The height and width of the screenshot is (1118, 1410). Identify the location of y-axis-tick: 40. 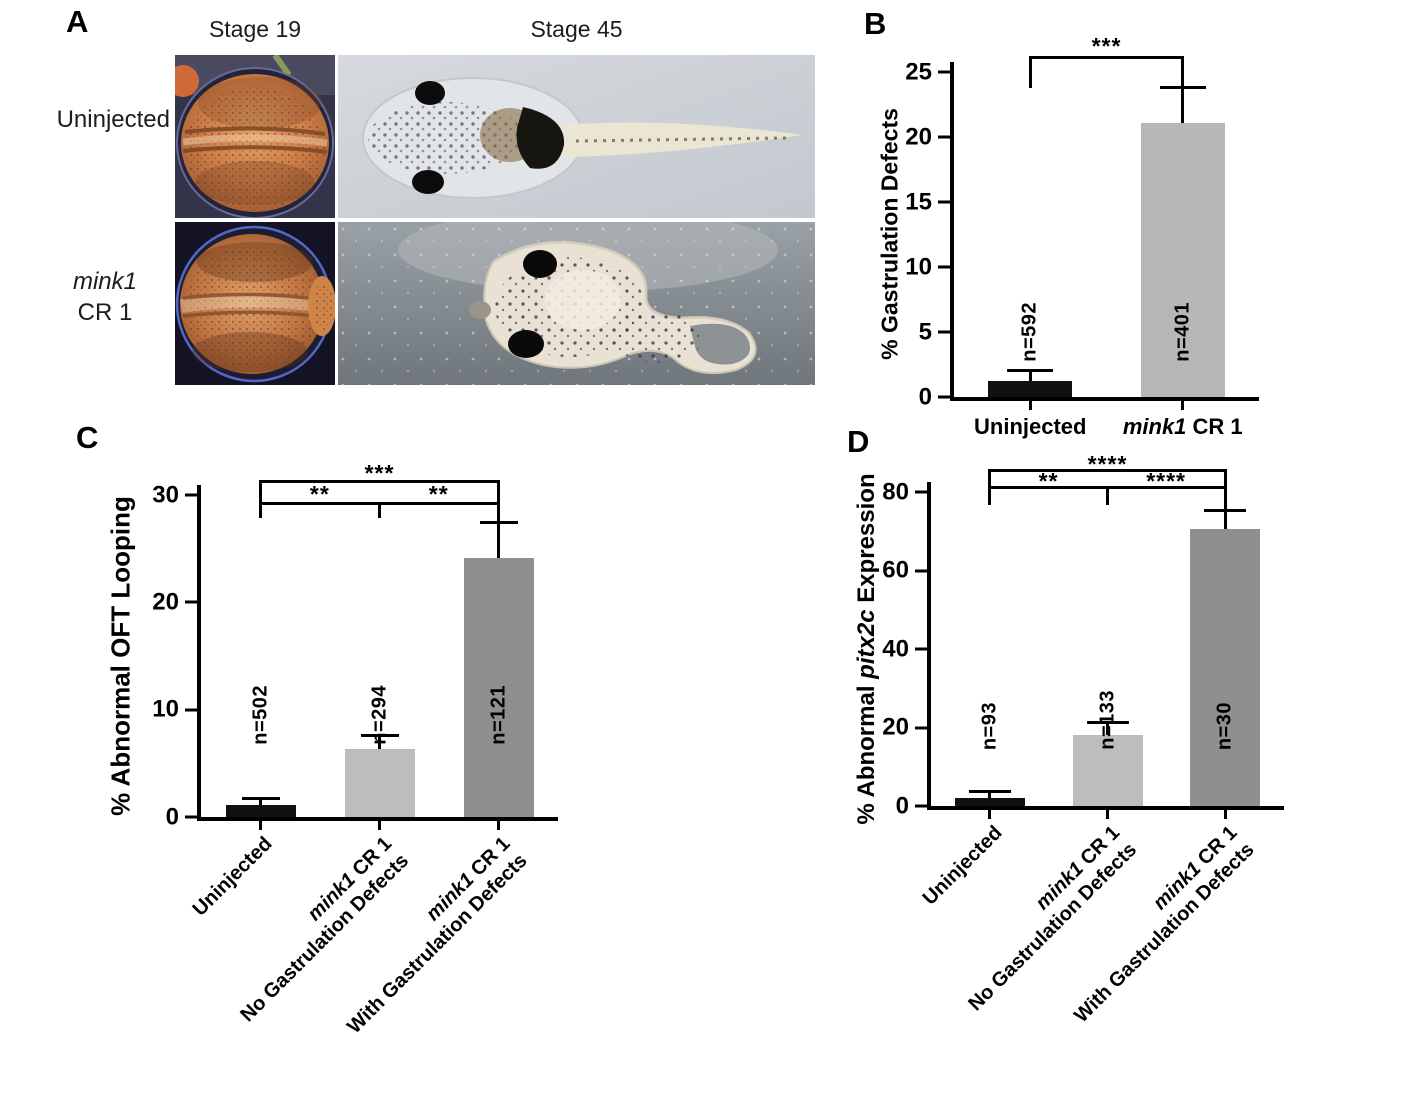
(904, 649).